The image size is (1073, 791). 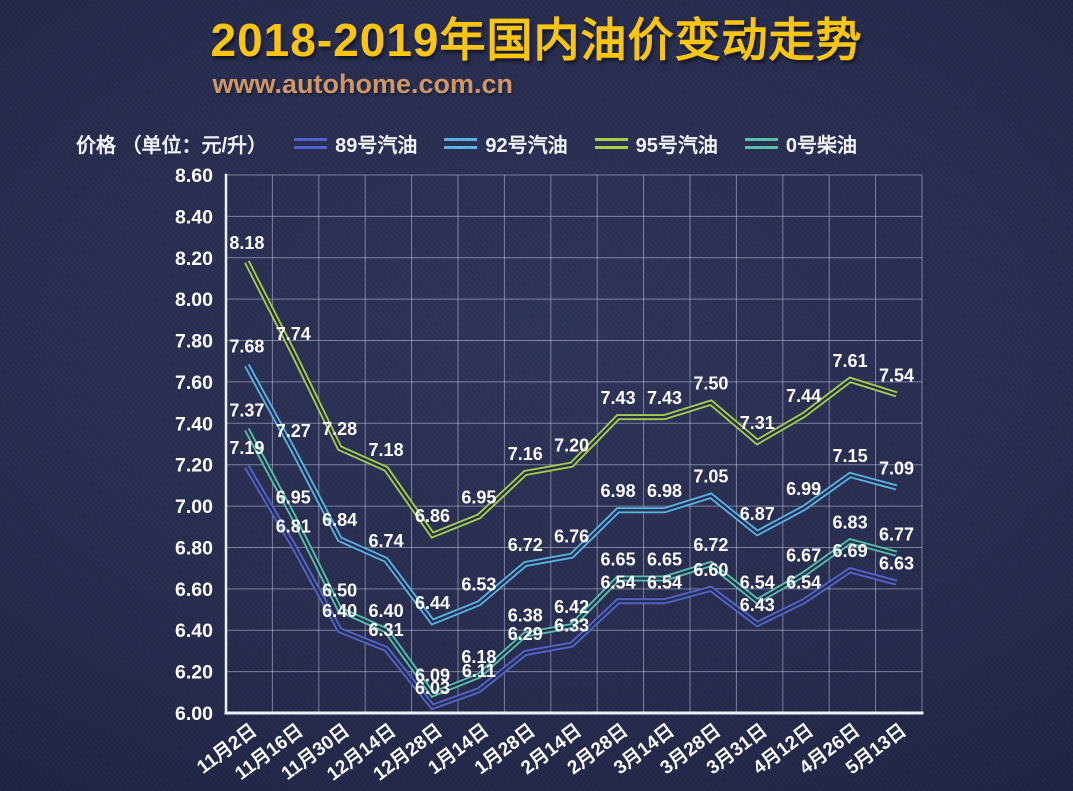 What do you see at coordinates (526, 146) in the screenshot?
I see `legend-label: 92号汽油` at bounding box center [526, 146].